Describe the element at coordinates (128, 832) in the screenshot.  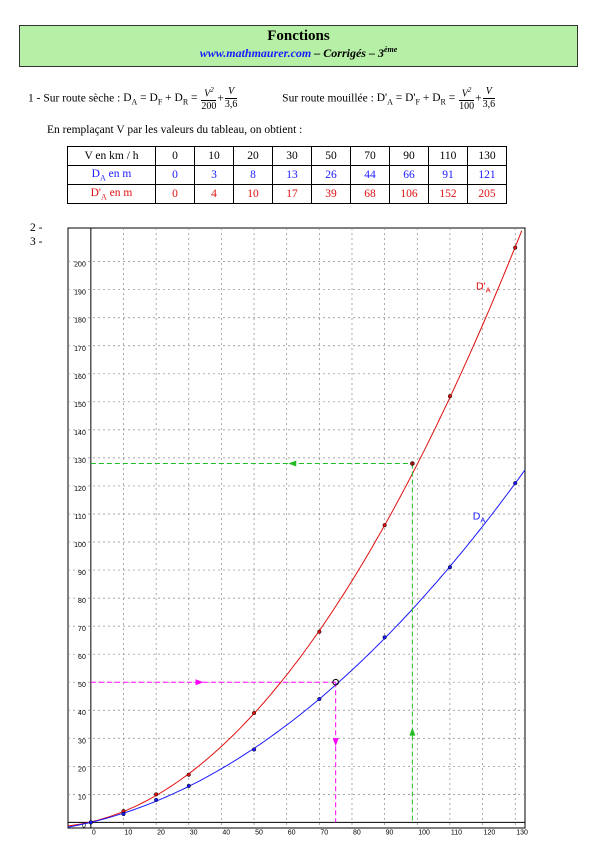
I see `x-tick-label: 10` at that location.